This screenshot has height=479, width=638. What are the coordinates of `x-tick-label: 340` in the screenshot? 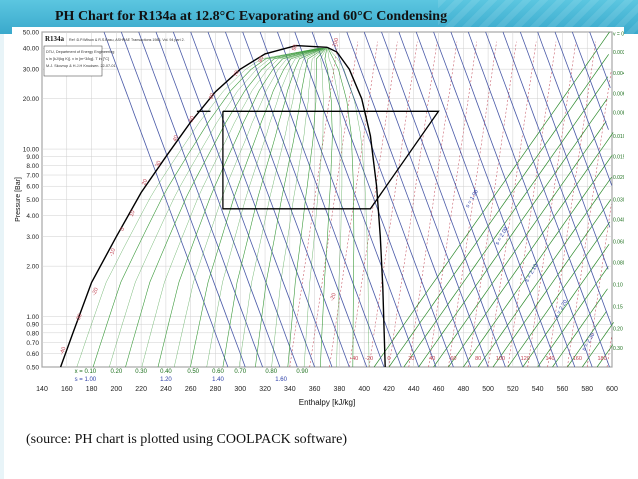 It's located at (290, 389).